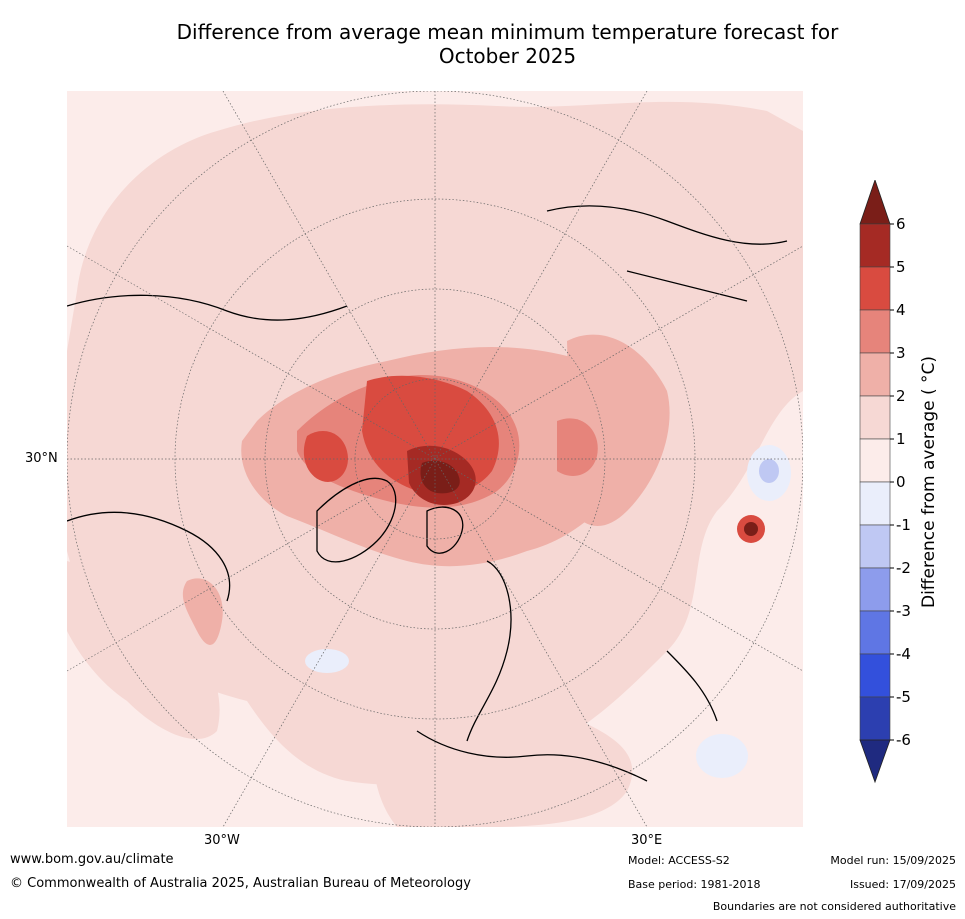  Describe the element at coordinates (901, 439) in the screenshot. I see `colorbar-tick-label: 1` at that location.